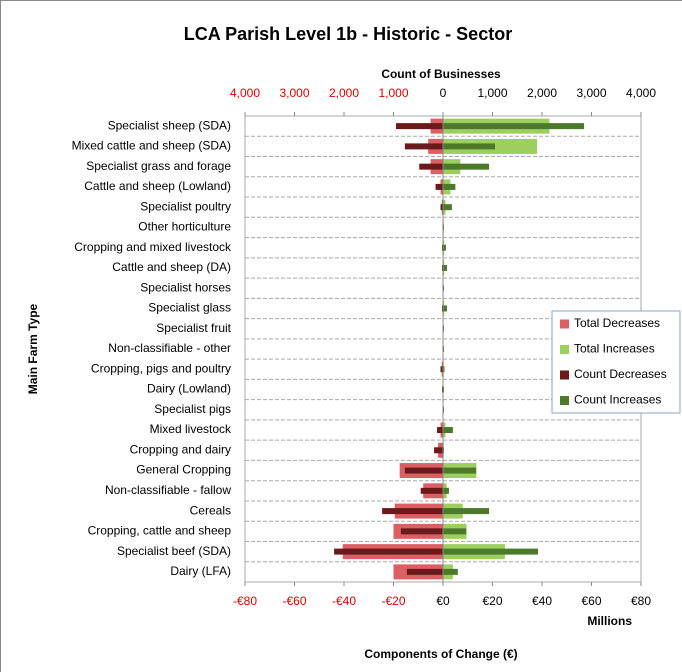 The height and width of the screenshot is (672, 682). Describe the element at coordinates (609, 621) in the screenshot. I see `x-units-label: Millions` at that location.